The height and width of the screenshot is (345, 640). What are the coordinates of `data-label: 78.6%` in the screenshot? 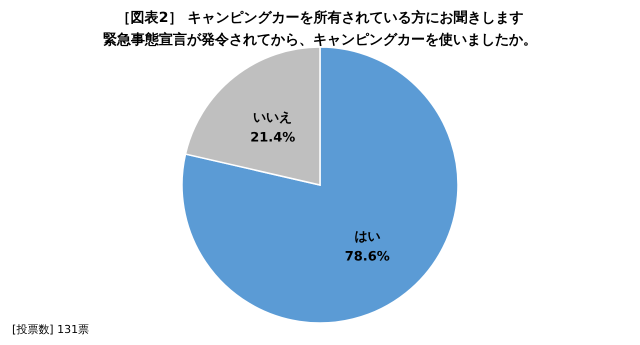 It's located at (367, 256).